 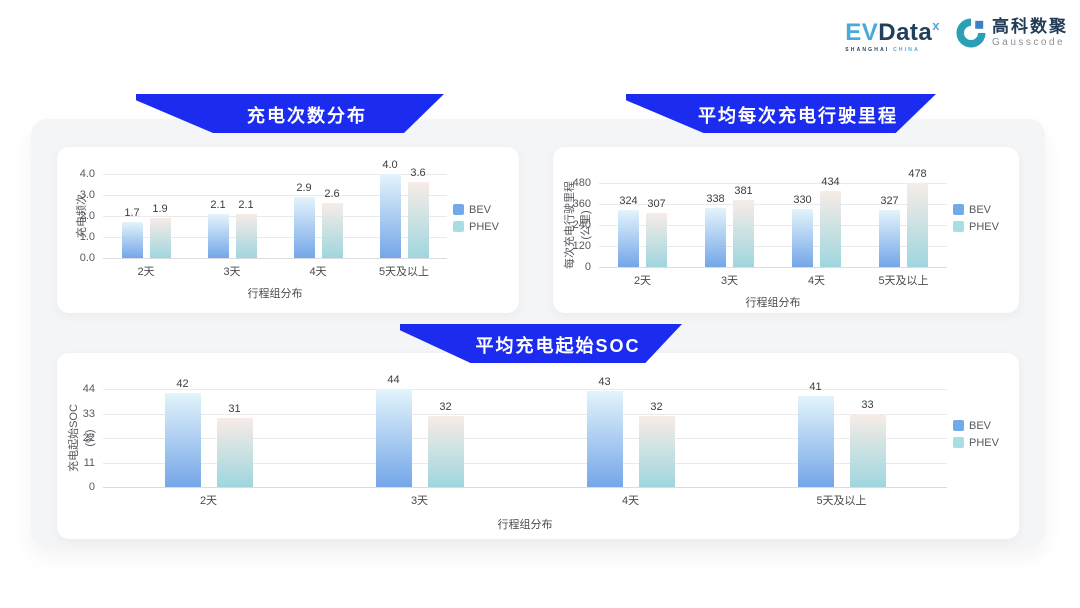 I want to click on bar-slot: 330, so click(x=802, y=225).